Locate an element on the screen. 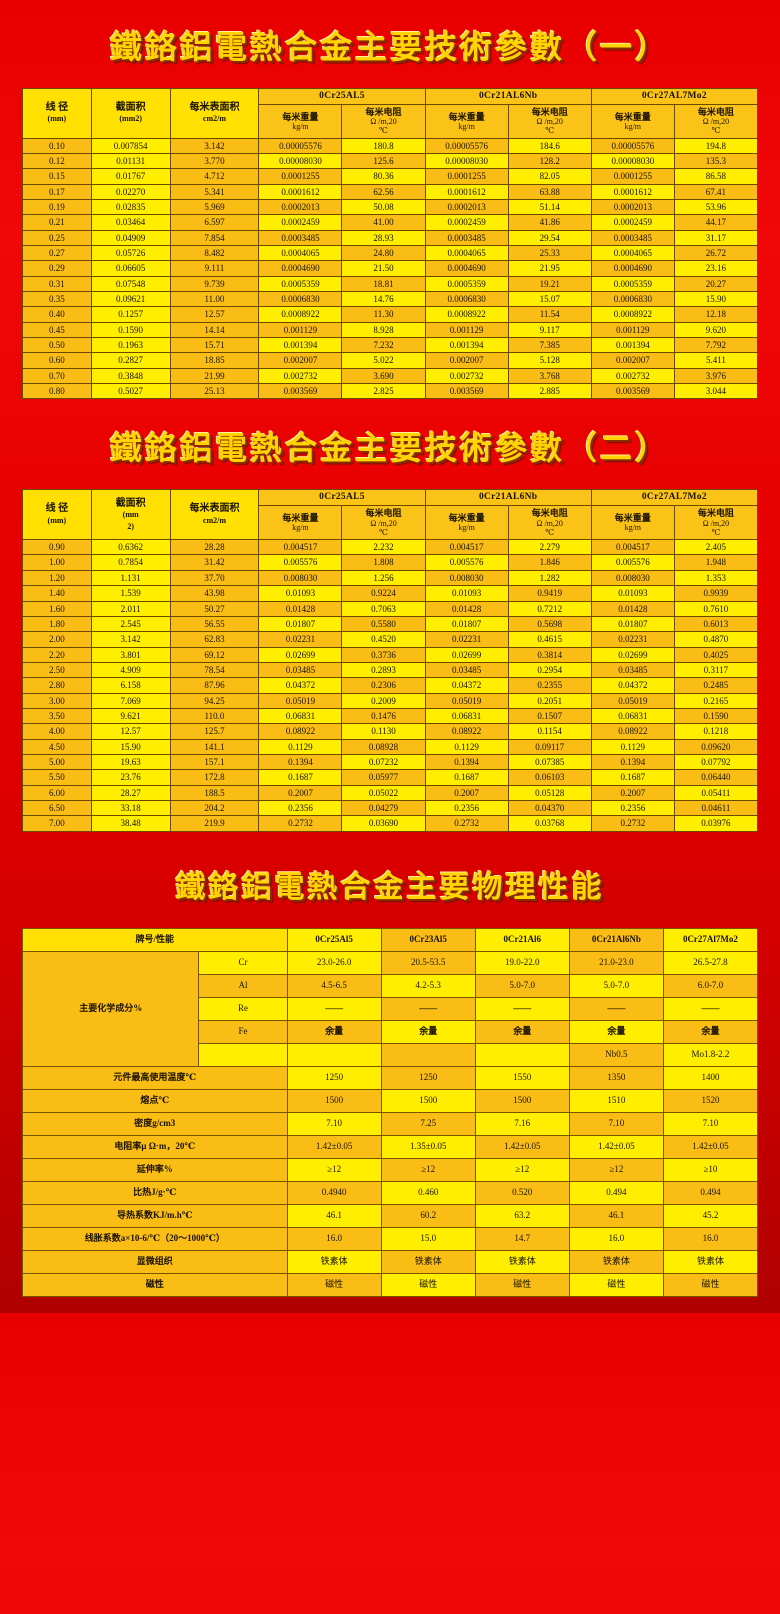 Image resolution: width=780 pixels, height=1614 pixels. table-row: 延伸率% ≥12 ≥12 ≥12 ≥12 ≥10 is located at coordinates (390, 1169).